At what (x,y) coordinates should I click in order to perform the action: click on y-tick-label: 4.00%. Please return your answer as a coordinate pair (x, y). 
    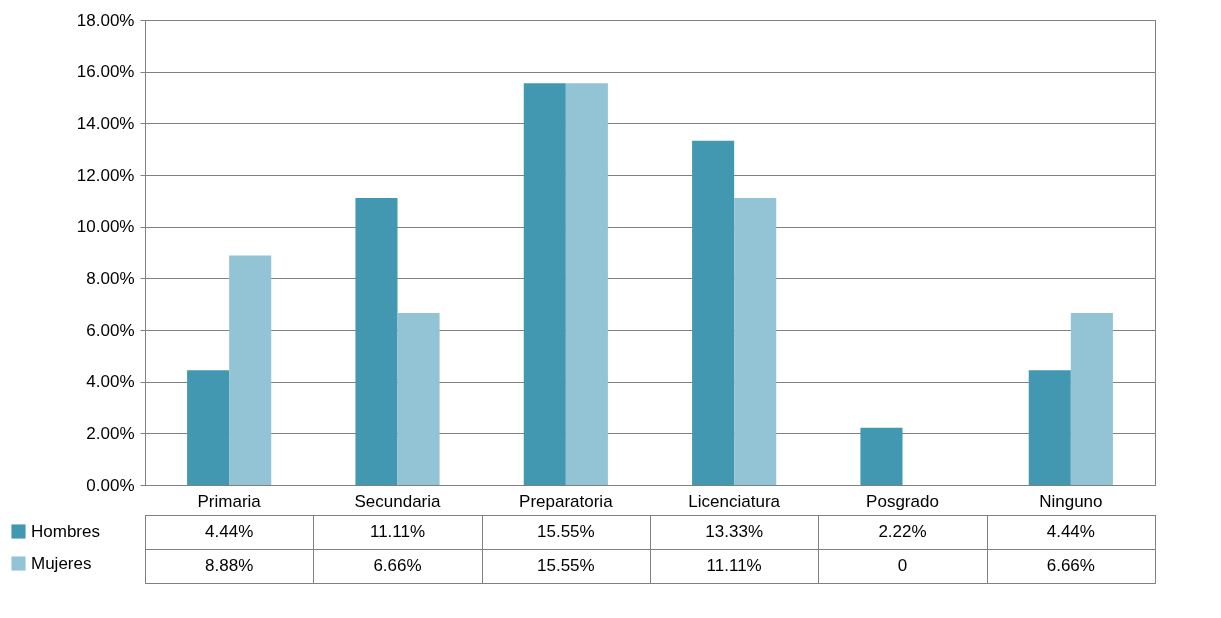
    Looking at the image, I should click on (110, 382).